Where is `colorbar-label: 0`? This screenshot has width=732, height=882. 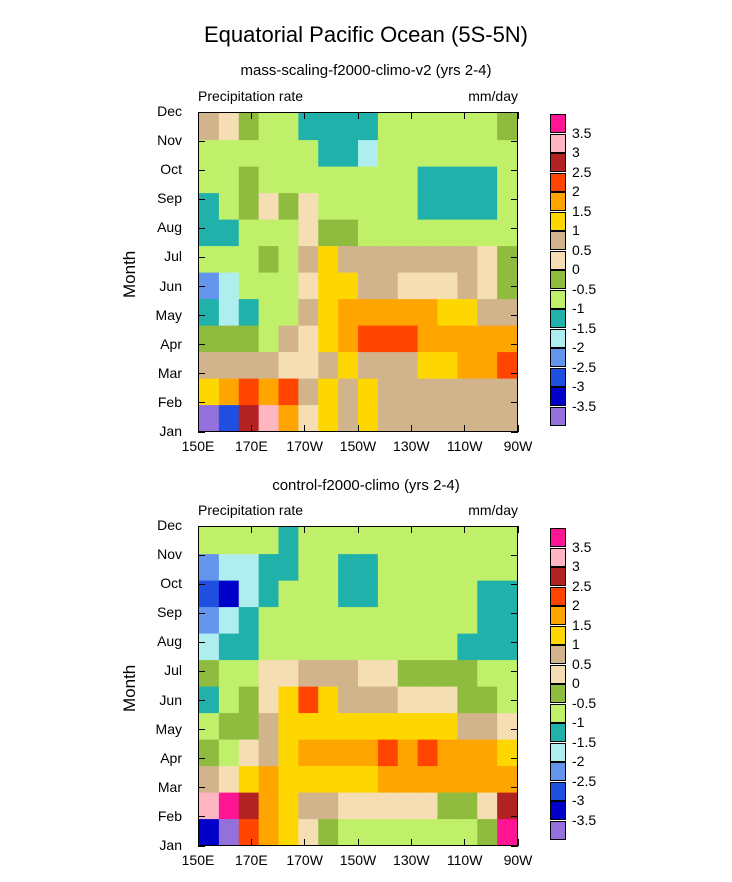 colorbar-label: 0 is located at coordinates (576, 683).